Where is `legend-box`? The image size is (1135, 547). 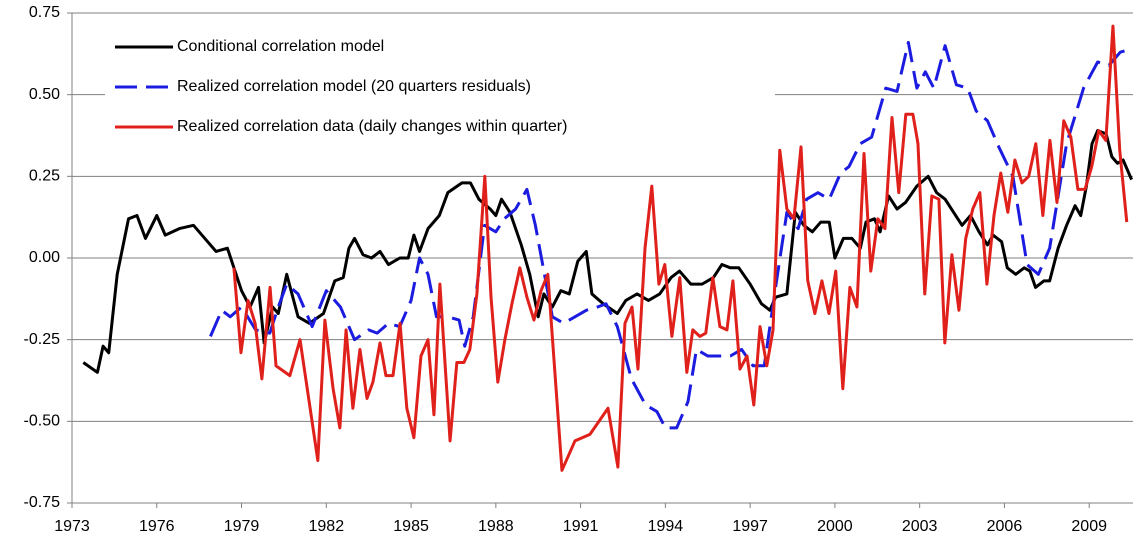 legend-box is located at coordinates (440, 92).